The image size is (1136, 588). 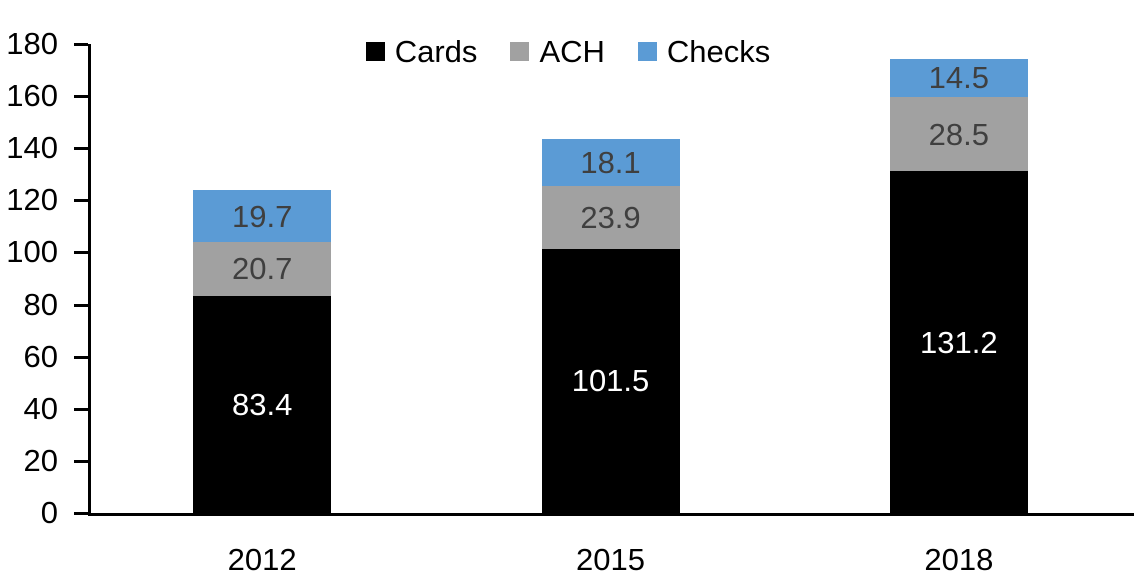 What do you see at coordinates (40, 356) in the screenshot?
I see `y-axis-tick-label: 60` at bounding box center [40, 356].